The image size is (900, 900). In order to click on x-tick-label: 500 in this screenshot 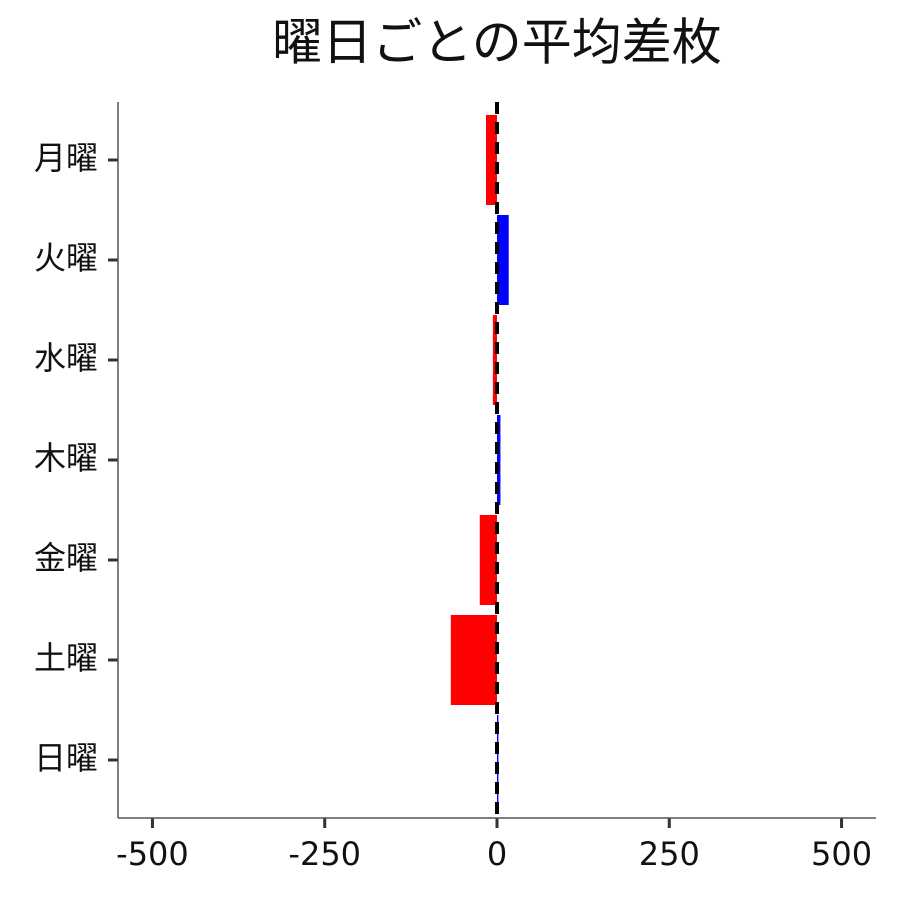, I will do `click(841, 854)`.